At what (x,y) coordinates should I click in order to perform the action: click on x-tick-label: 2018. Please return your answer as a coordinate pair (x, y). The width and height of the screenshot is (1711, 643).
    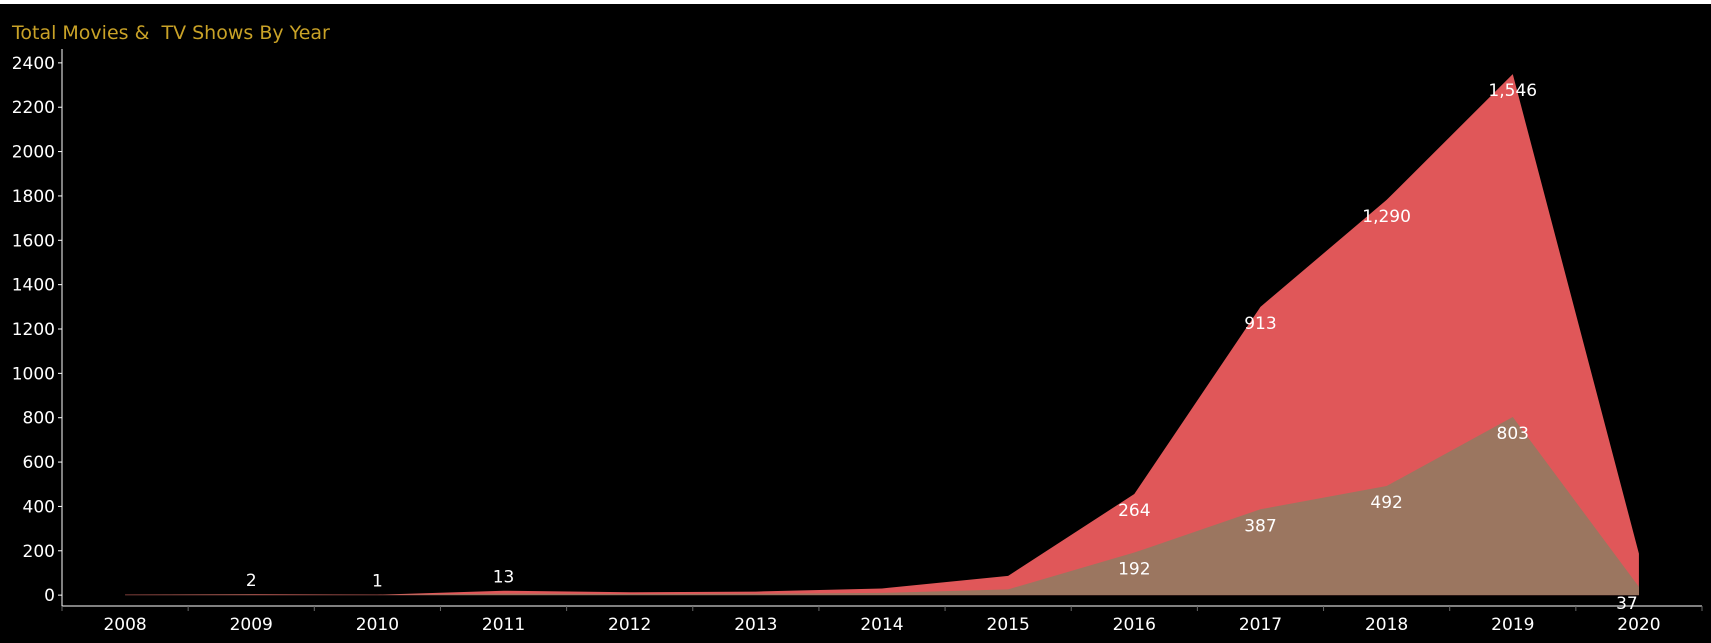
    Looking at the image, I should click on (1386, 625).